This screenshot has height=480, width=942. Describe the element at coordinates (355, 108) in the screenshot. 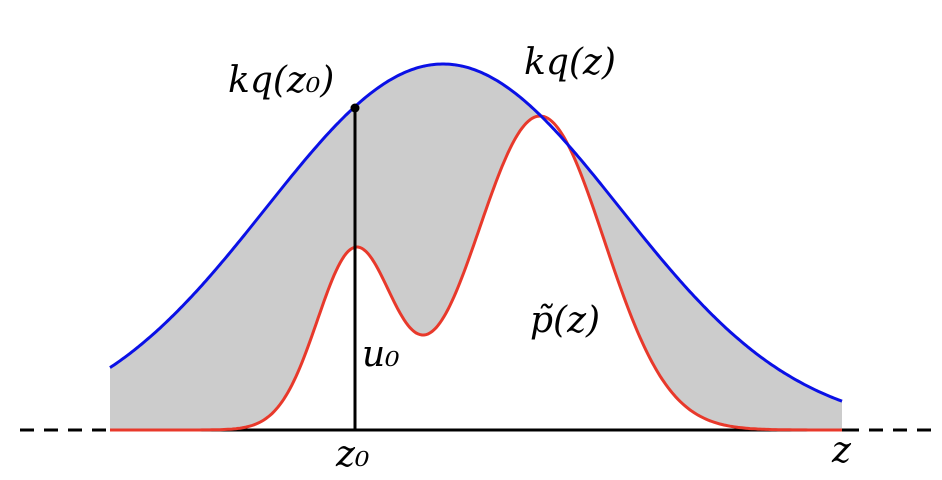

I see `sample-point` at that location.